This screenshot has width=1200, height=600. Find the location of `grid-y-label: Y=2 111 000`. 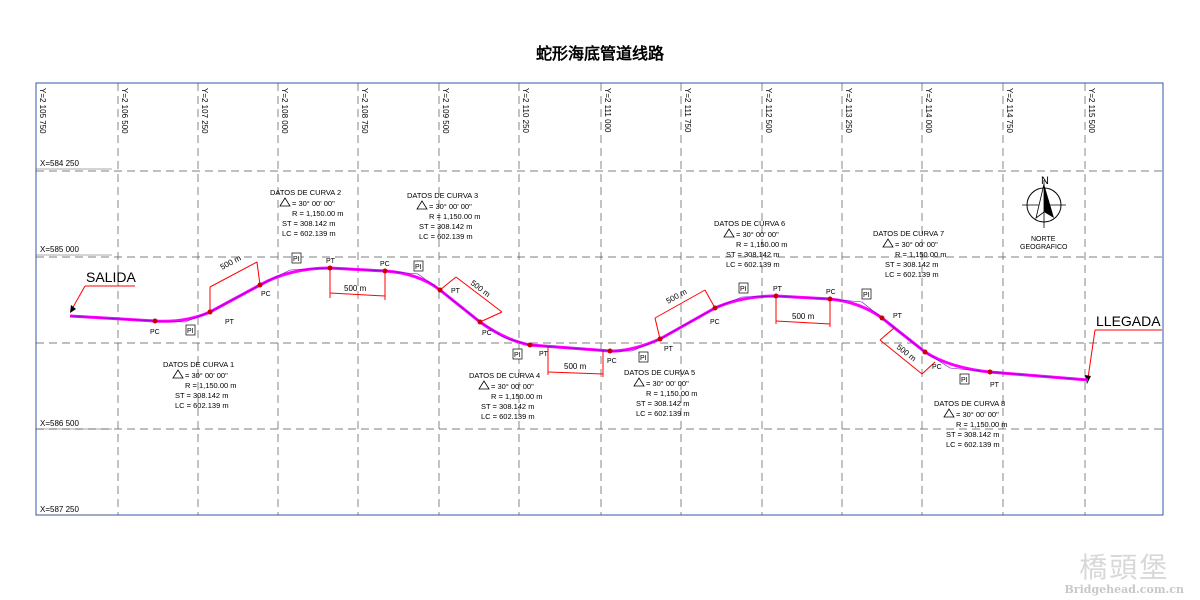

grid-y-label: Y=2 111 000 is located at coordinates (607, 110).